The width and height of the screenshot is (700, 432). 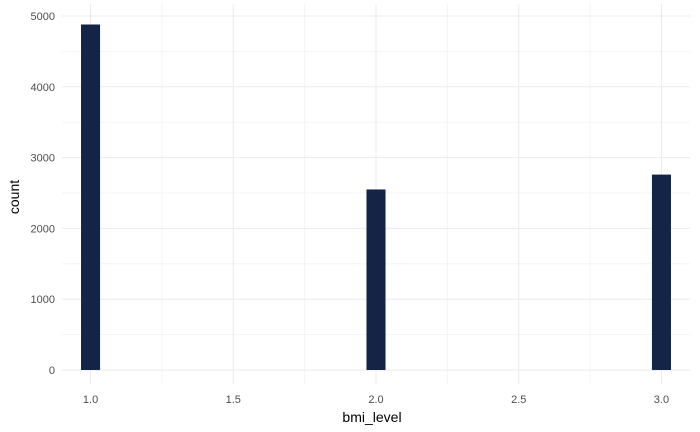 I want to click on x-tick-label: 1.5, so click(x=233, y=400).